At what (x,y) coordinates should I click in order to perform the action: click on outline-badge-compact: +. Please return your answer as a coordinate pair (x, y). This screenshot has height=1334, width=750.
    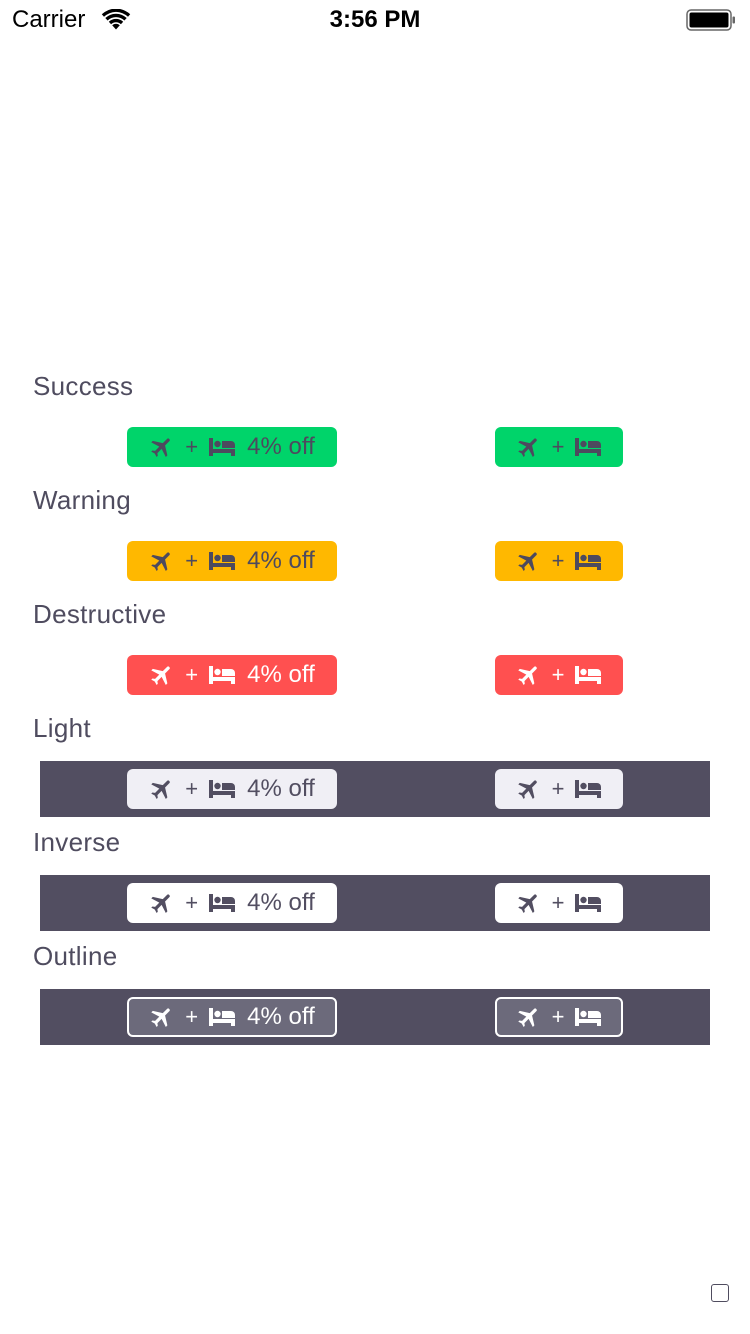
    Looking at the image, I should click on (559, 1017).